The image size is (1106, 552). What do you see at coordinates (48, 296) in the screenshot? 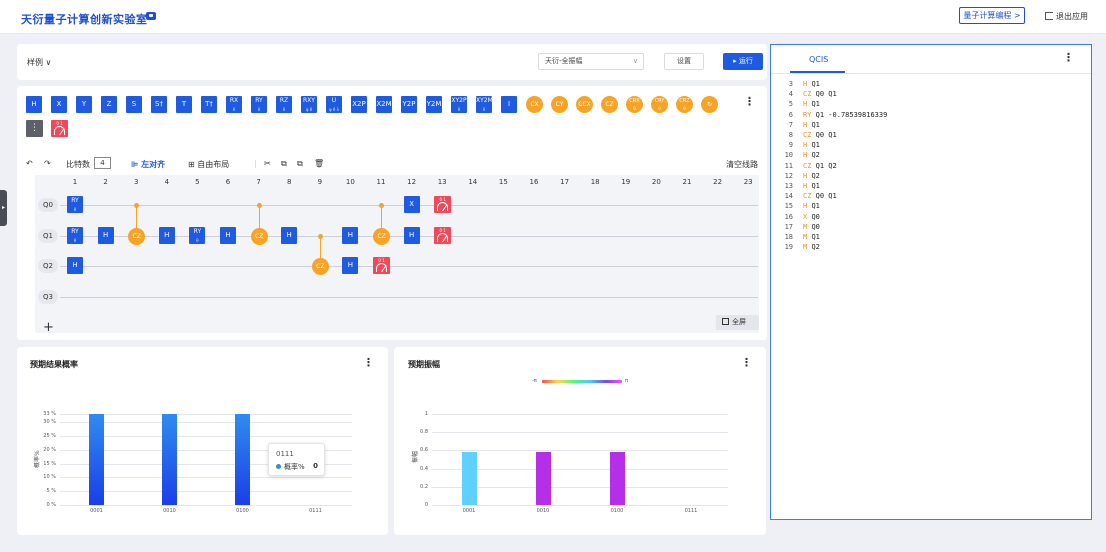
I see `qubit-label-q3: Q3` at bounding box center [48, 296].